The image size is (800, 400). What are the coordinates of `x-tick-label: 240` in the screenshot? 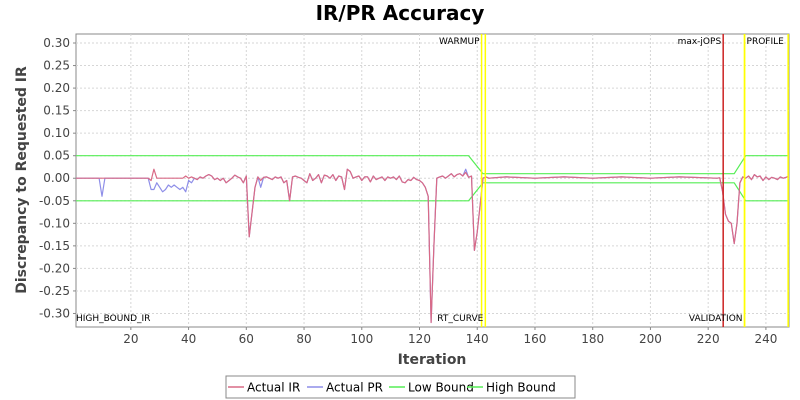 It's located at (765, 339).